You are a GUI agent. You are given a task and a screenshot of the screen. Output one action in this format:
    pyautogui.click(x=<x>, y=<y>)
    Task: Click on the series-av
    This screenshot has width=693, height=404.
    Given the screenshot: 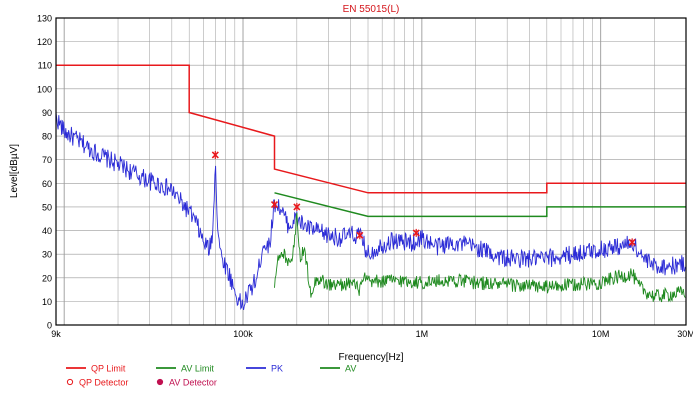 What is the action you would take?
    pyautogui.click(x=480, y=257)
    